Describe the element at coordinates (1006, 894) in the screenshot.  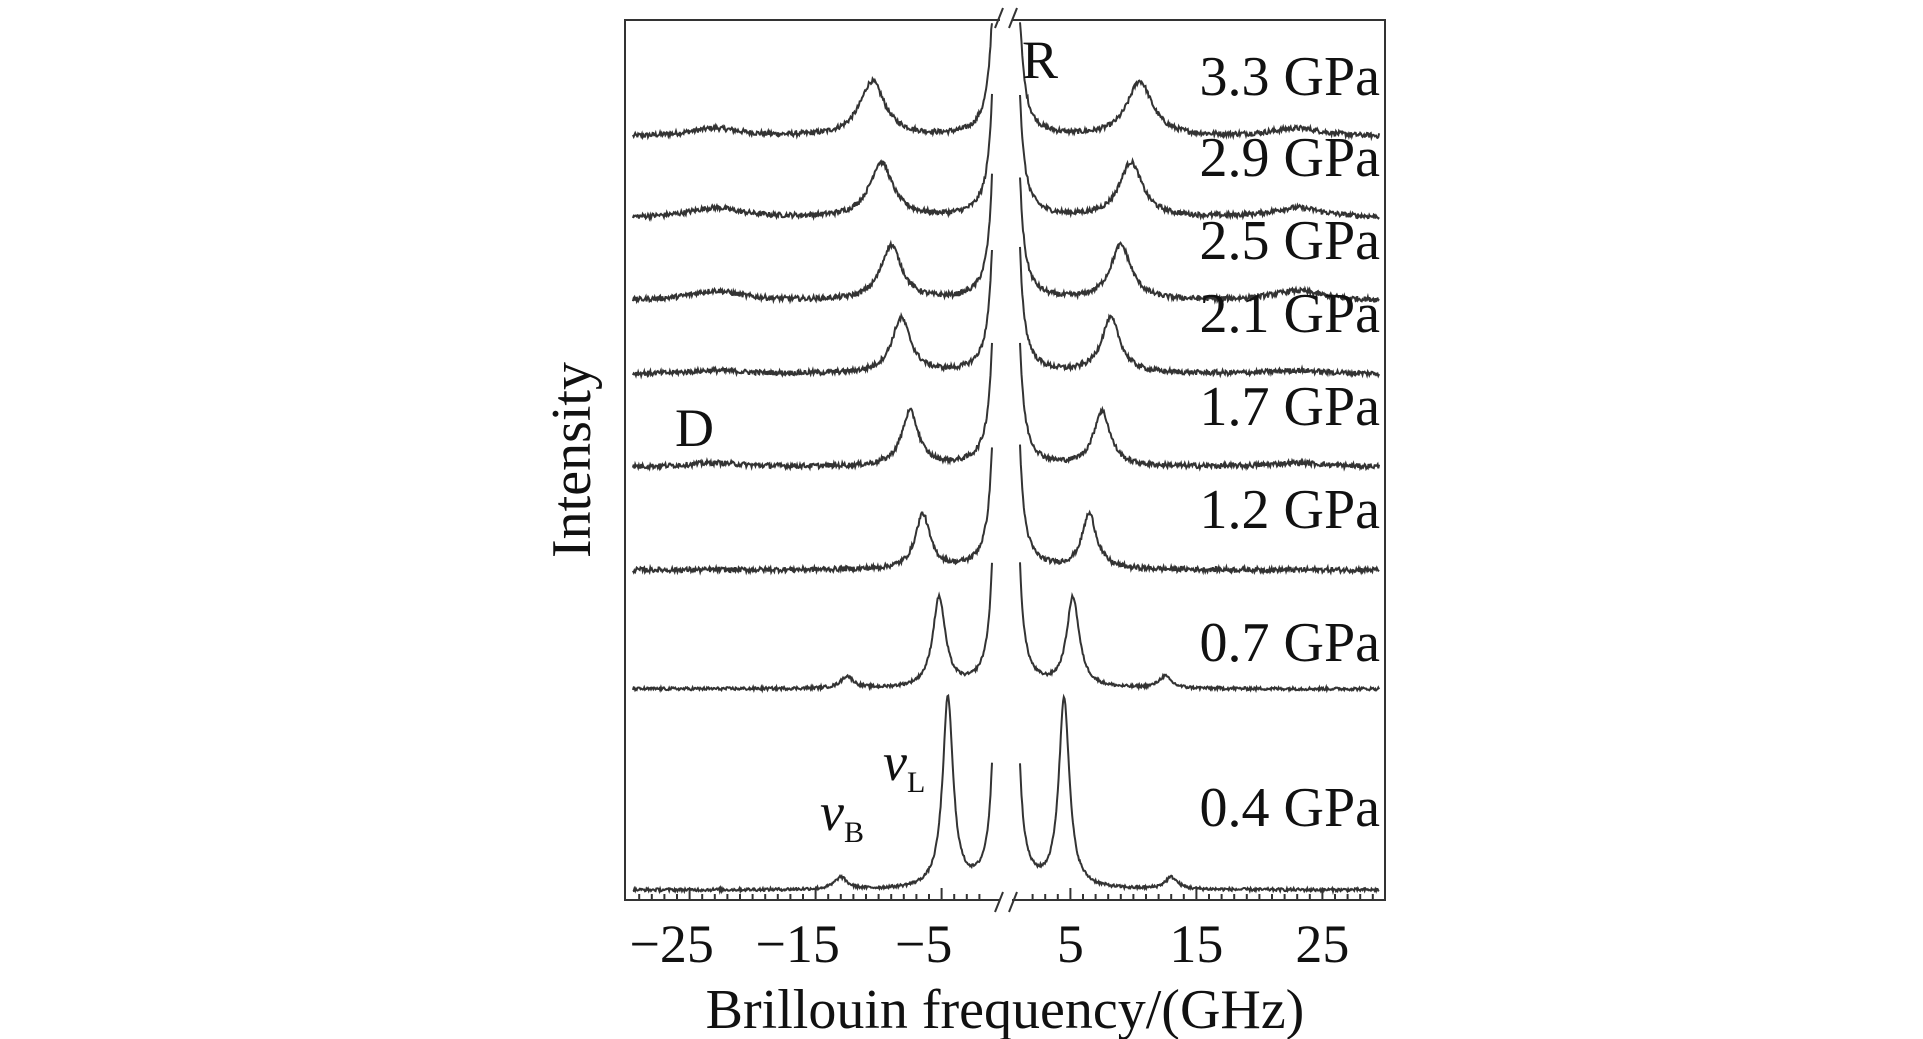
I see `x-ticks` at that location.